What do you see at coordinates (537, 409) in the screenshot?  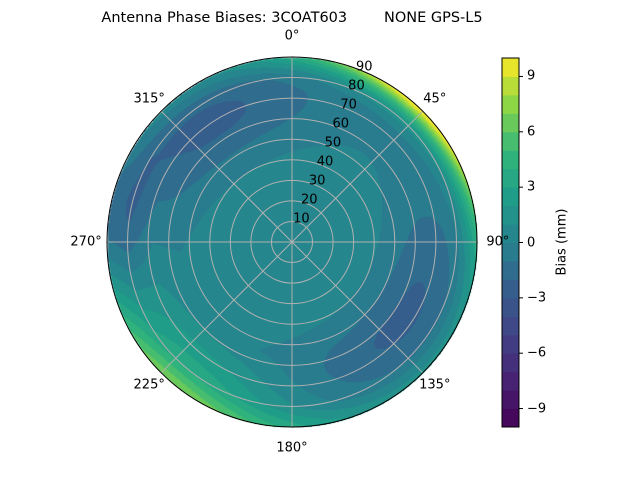 I see `colorbar-tick-label: −9` at bounding box center [537, 409].